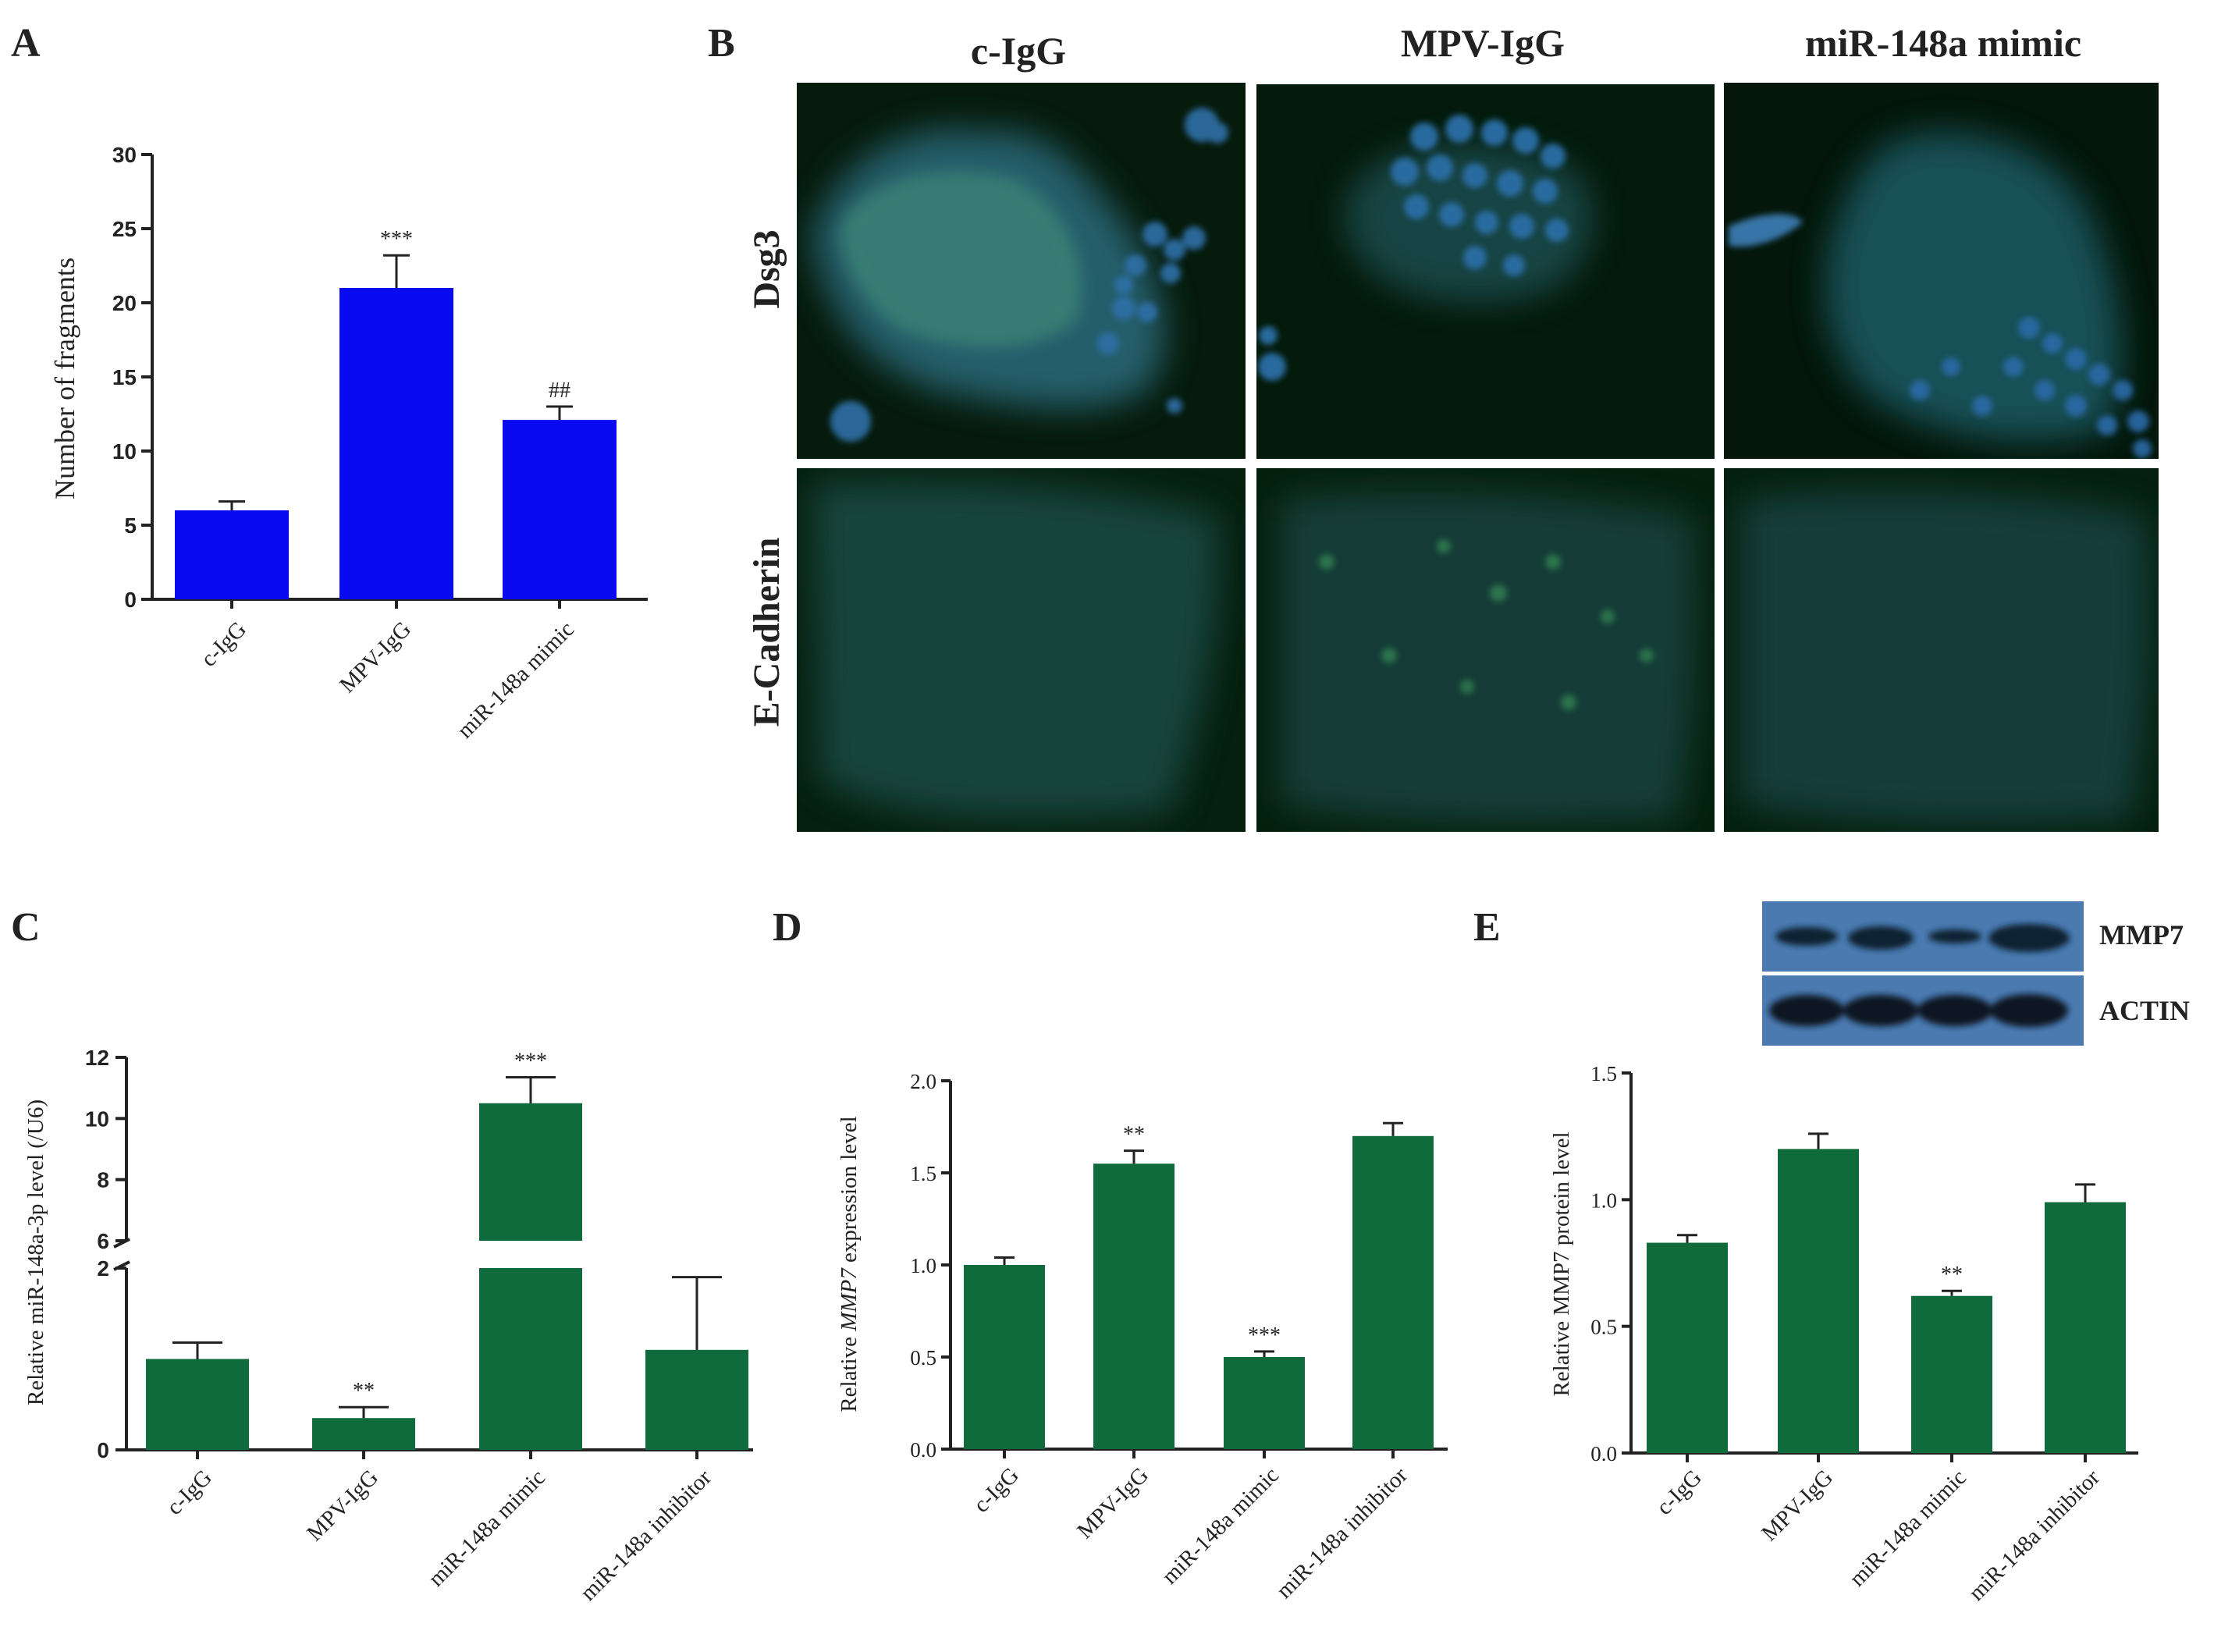 This screenshot has width=2214, height=1652. What do you see at coordinates (2142, 935) in the screenshot?
I see `blot-label-mmp7: MMP7` at bounding box center [2142, 935].